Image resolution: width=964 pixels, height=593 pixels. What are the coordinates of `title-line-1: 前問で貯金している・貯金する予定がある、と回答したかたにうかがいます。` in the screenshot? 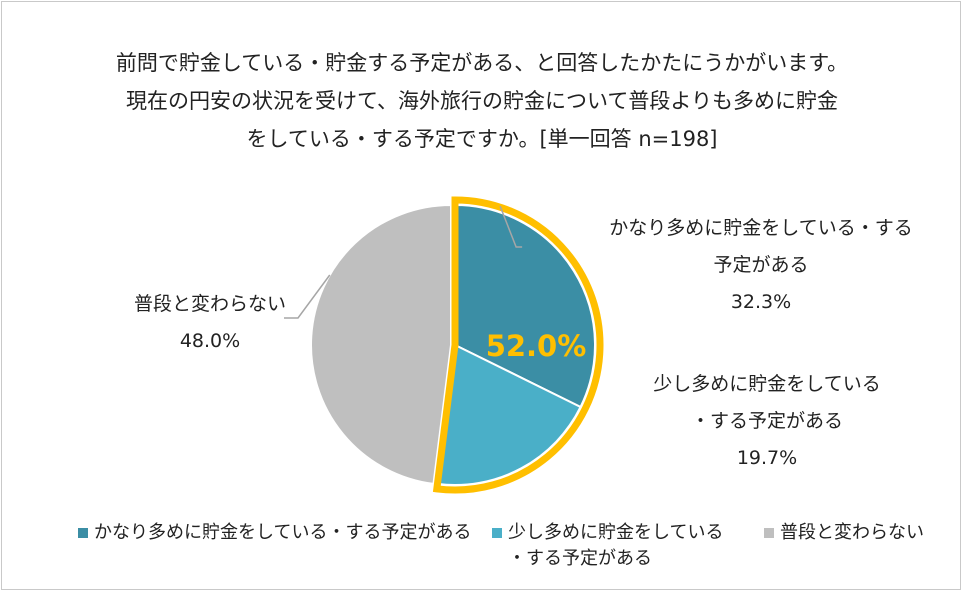 It's located at (482, 63).